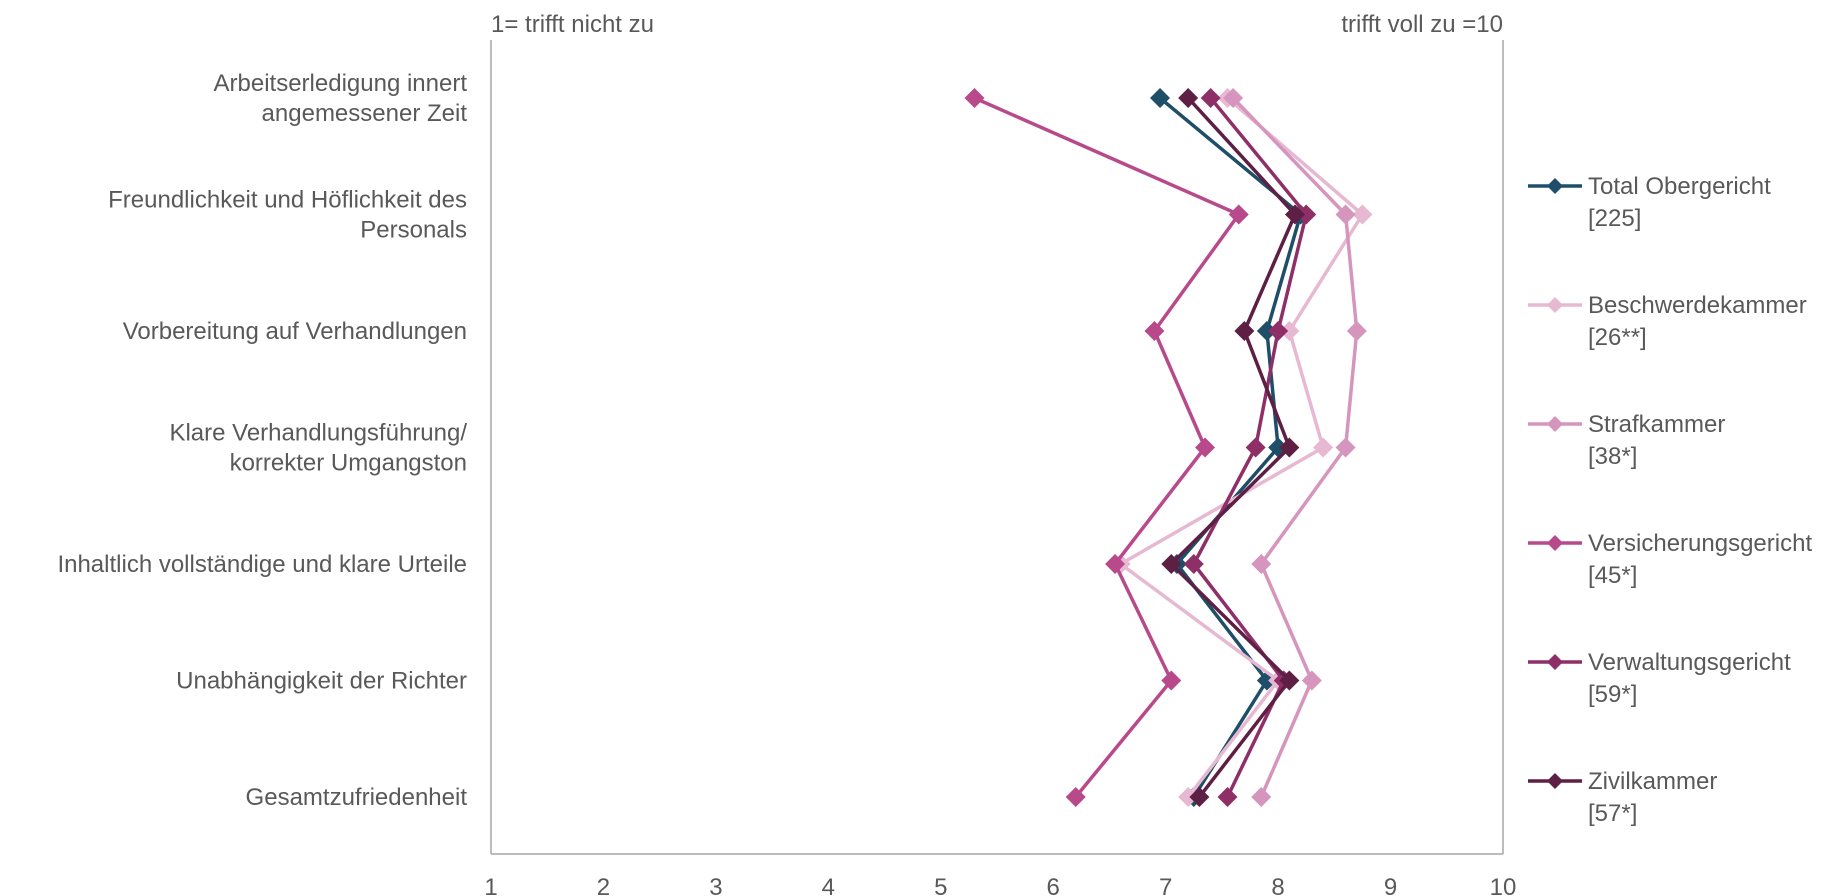  I want to click on legend-count: [59*], so click(1612, 694).